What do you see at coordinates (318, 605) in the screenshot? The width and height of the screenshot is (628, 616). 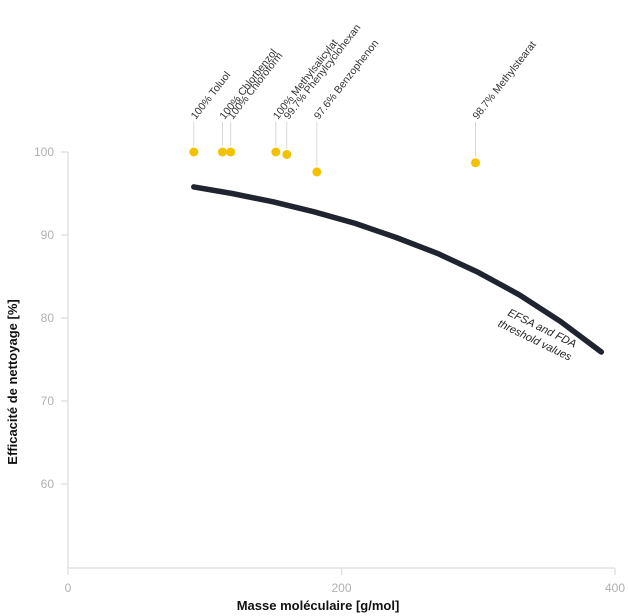 I see `x-axis-title: Masse moléculaire [g/mol]` at bounding box center [318, 605].